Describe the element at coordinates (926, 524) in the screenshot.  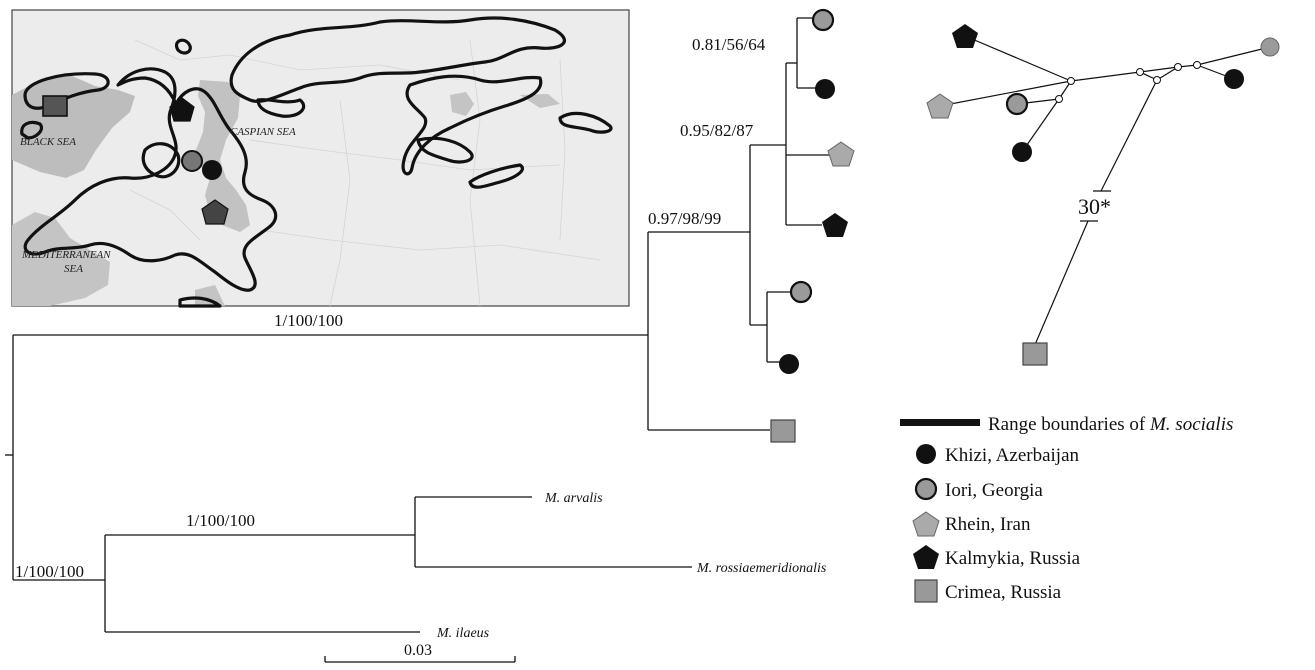
I see `legend-marker-rhein` at that location.